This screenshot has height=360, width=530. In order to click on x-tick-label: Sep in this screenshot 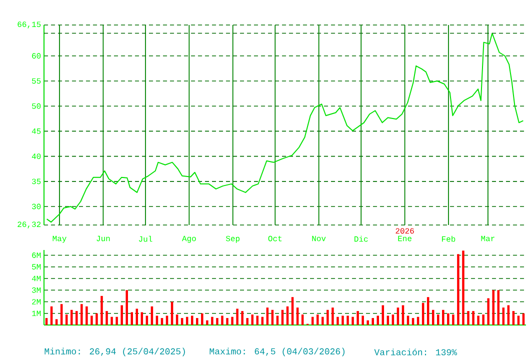, I will do `click(233, 239)`.